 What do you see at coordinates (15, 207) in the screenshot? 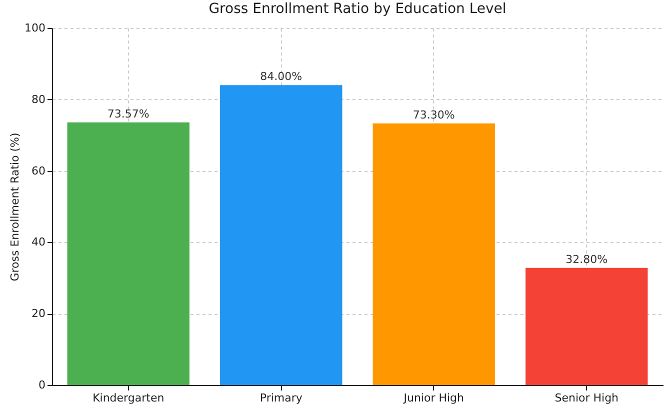
I see `y-axis-title: Gross Enrollment Ratio (%)` at bounding box center [15, 207].